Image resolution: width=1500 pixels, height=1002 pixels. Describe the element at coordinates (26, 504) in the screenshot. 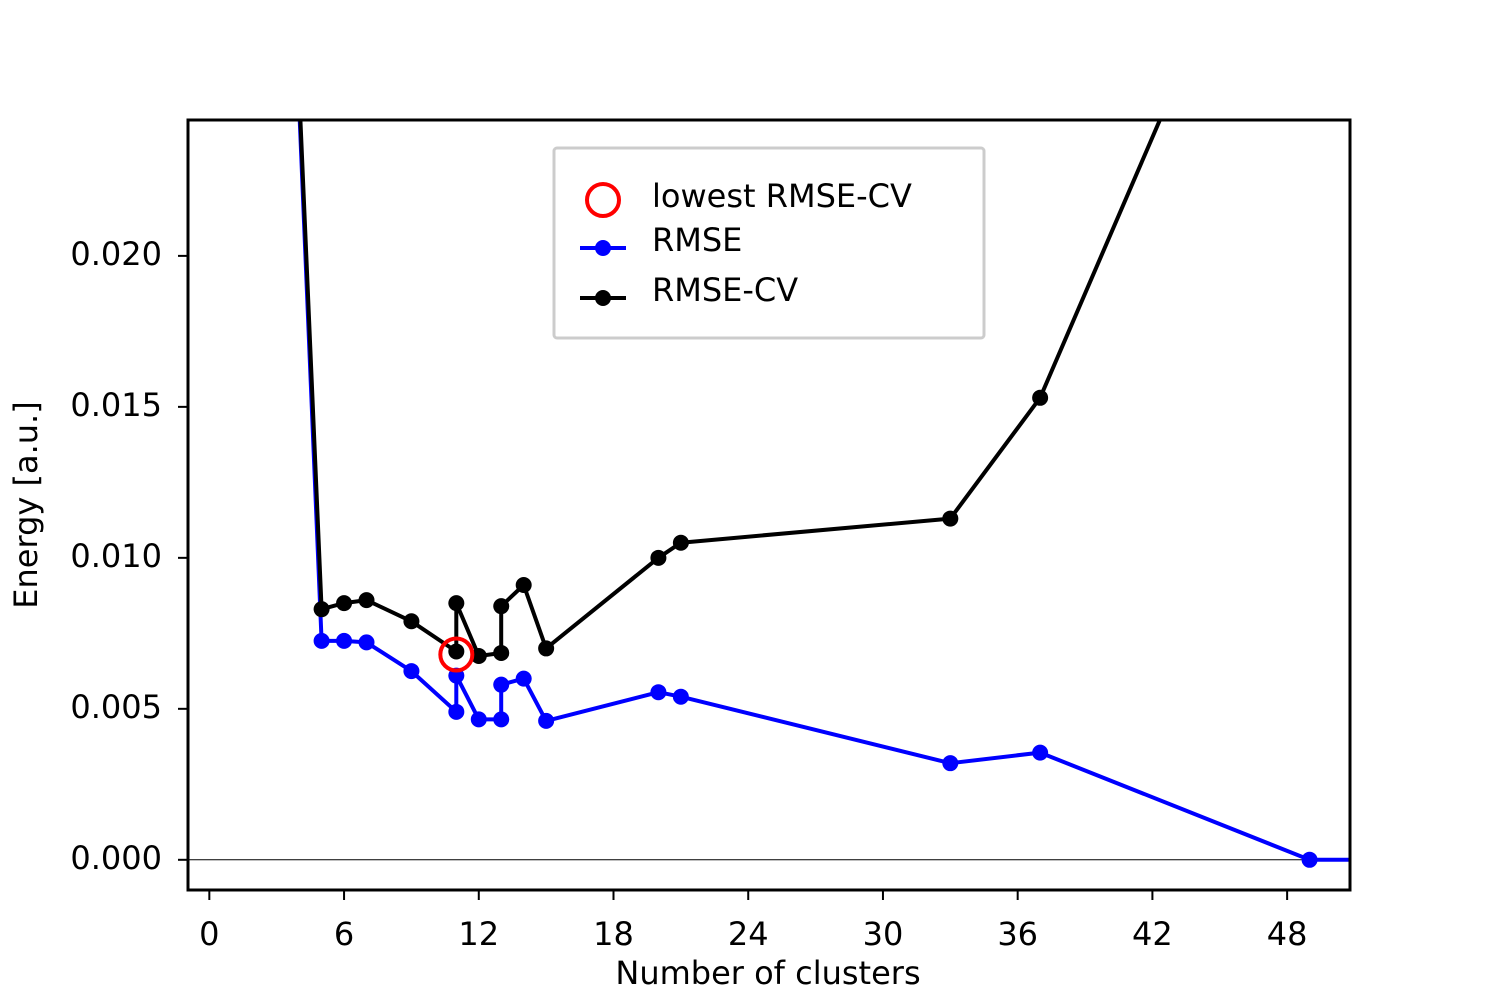

I see `y-axis-label: Energy [a.u.]` at that location.